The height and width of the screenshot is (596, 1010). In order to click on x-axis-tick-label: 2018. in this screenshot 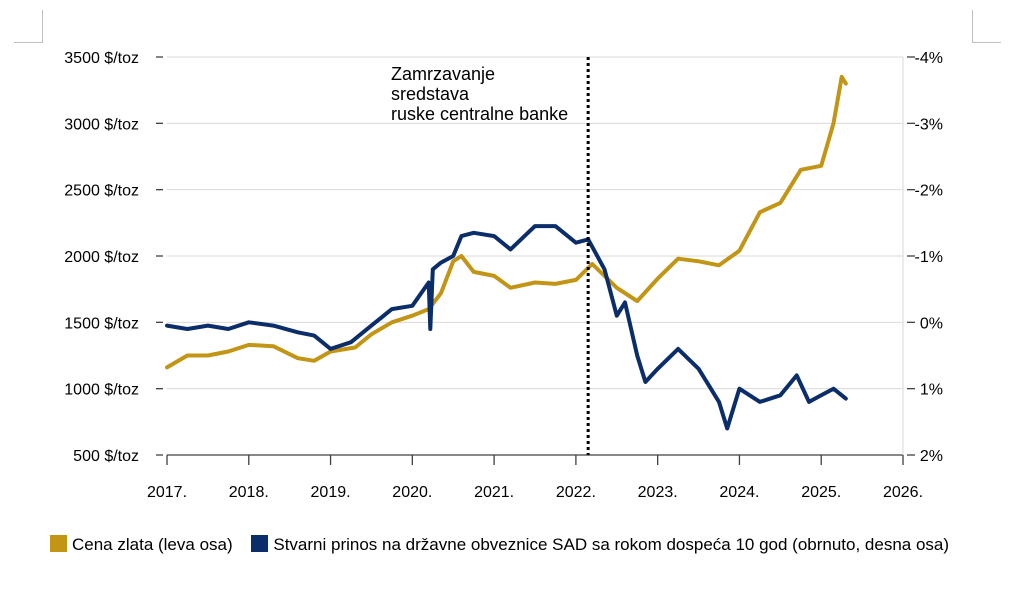, I will do `click(249, 492)`.